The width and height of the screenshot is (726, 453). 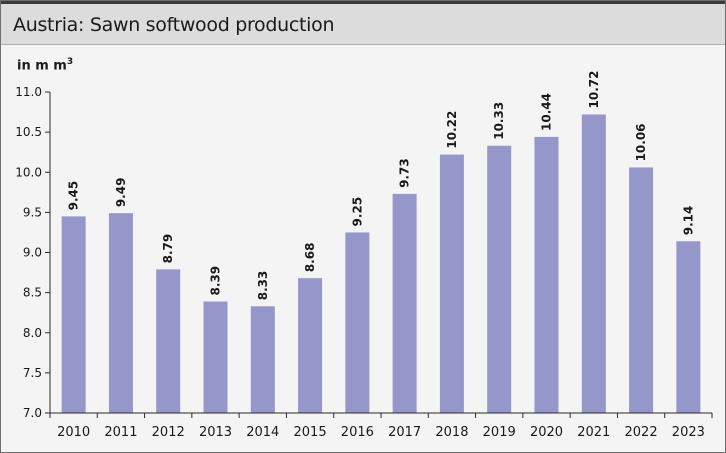 What do you see at coordinates (310, 432) in the screenshot?
I see `x-tick-label: 2015` at bounding box center [310, 432].